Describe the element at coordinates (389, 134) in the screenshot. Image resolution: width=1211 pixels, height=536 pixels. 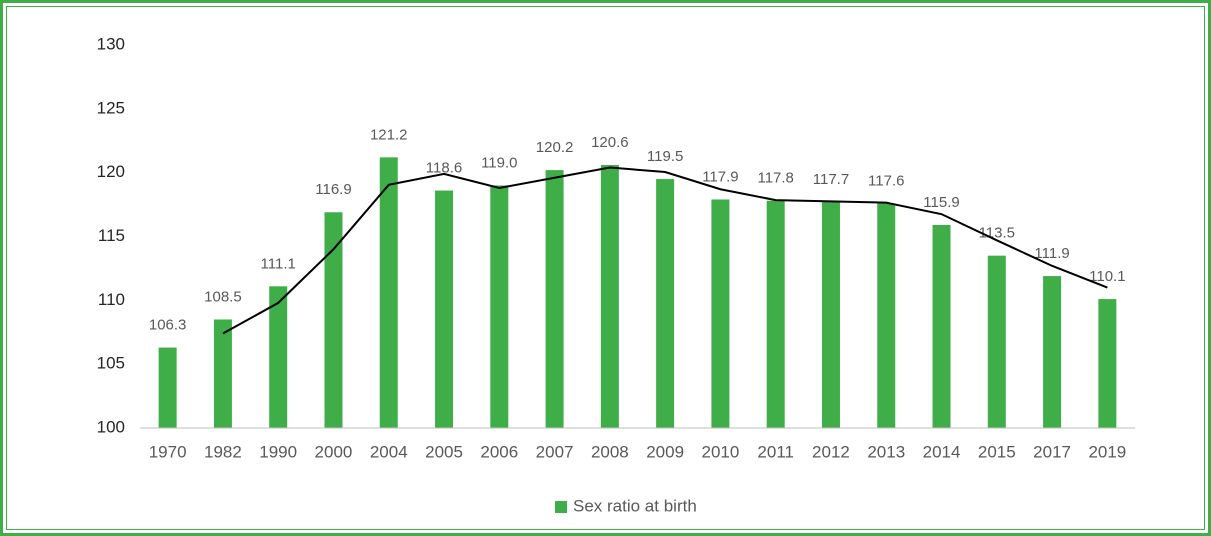
I see `value-label: 121.2` at that location.